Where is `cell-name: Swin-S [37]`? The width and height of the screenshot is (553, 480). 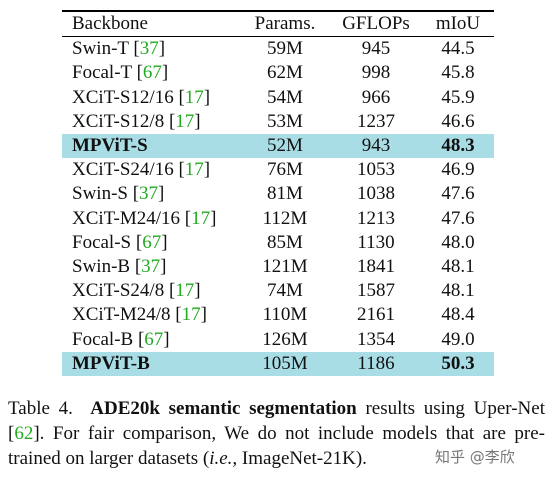
cell-name: Swin-S [37] is located at coordinates (118, 194).